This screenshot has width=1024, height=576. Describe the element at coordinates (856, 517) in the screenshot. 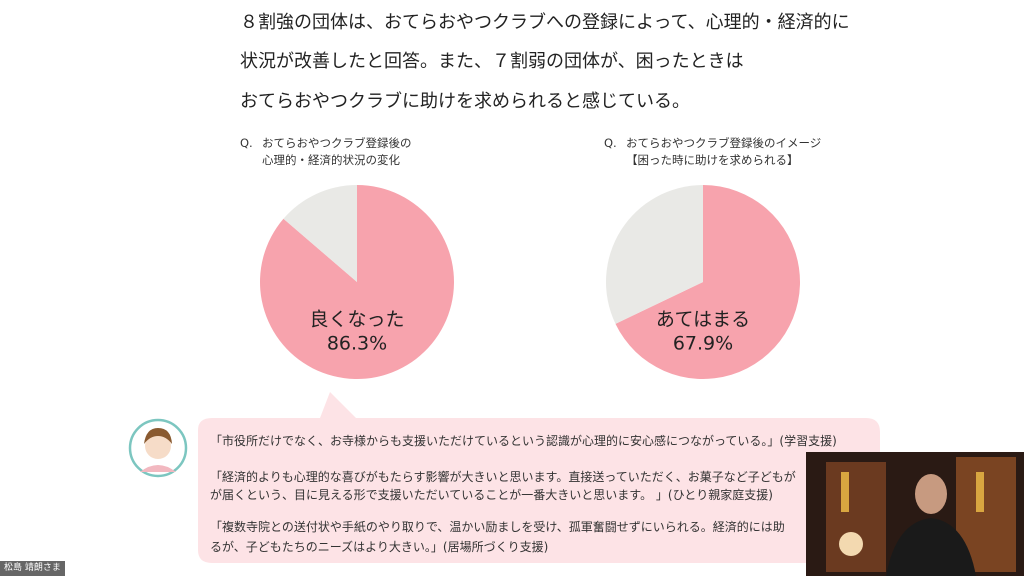

I see `altar` at that location.